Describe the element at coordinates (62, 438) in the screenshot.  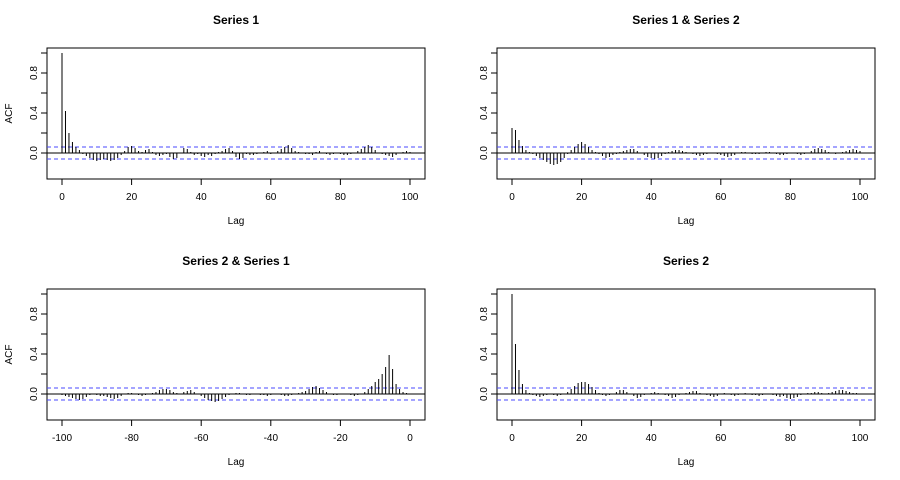
I see `x-tick-label: -100` at that location.